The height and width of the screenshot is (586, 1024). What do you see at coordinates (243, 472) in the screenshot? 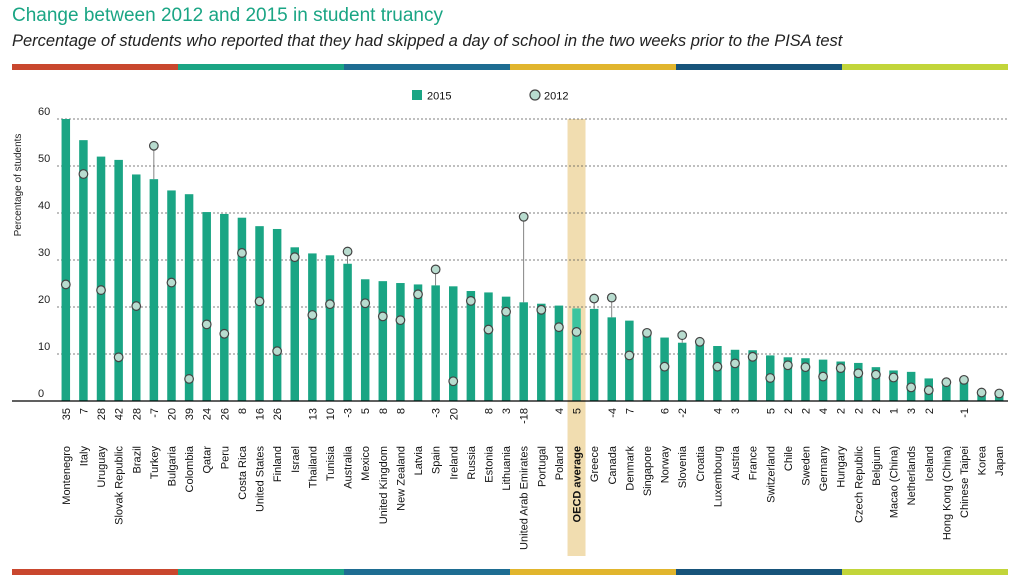
I see `x-tick-label-costa-rica: Costa Rica` at bounding box center [243, 472].